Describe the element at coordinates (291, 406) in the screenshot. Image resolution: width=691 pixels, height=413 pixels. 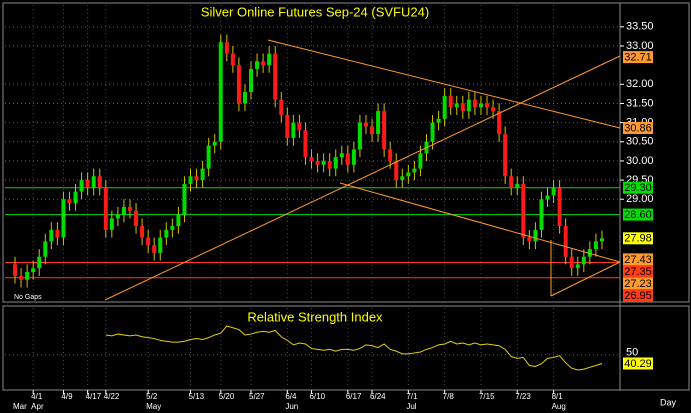
I see `month-label: Jun` at that location.